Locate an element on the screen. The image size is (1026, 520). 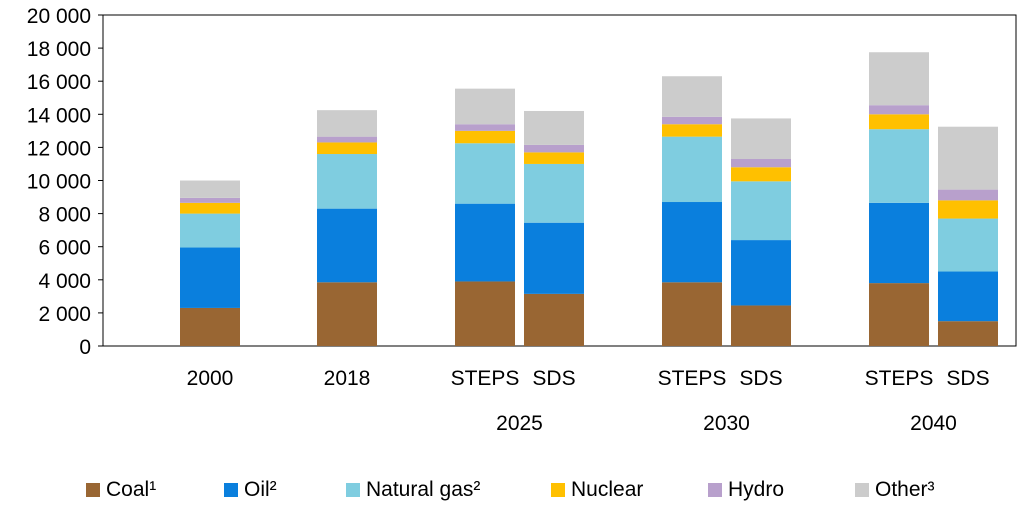
y-tick-label: 18 000 is located at coordinates (59, 49).